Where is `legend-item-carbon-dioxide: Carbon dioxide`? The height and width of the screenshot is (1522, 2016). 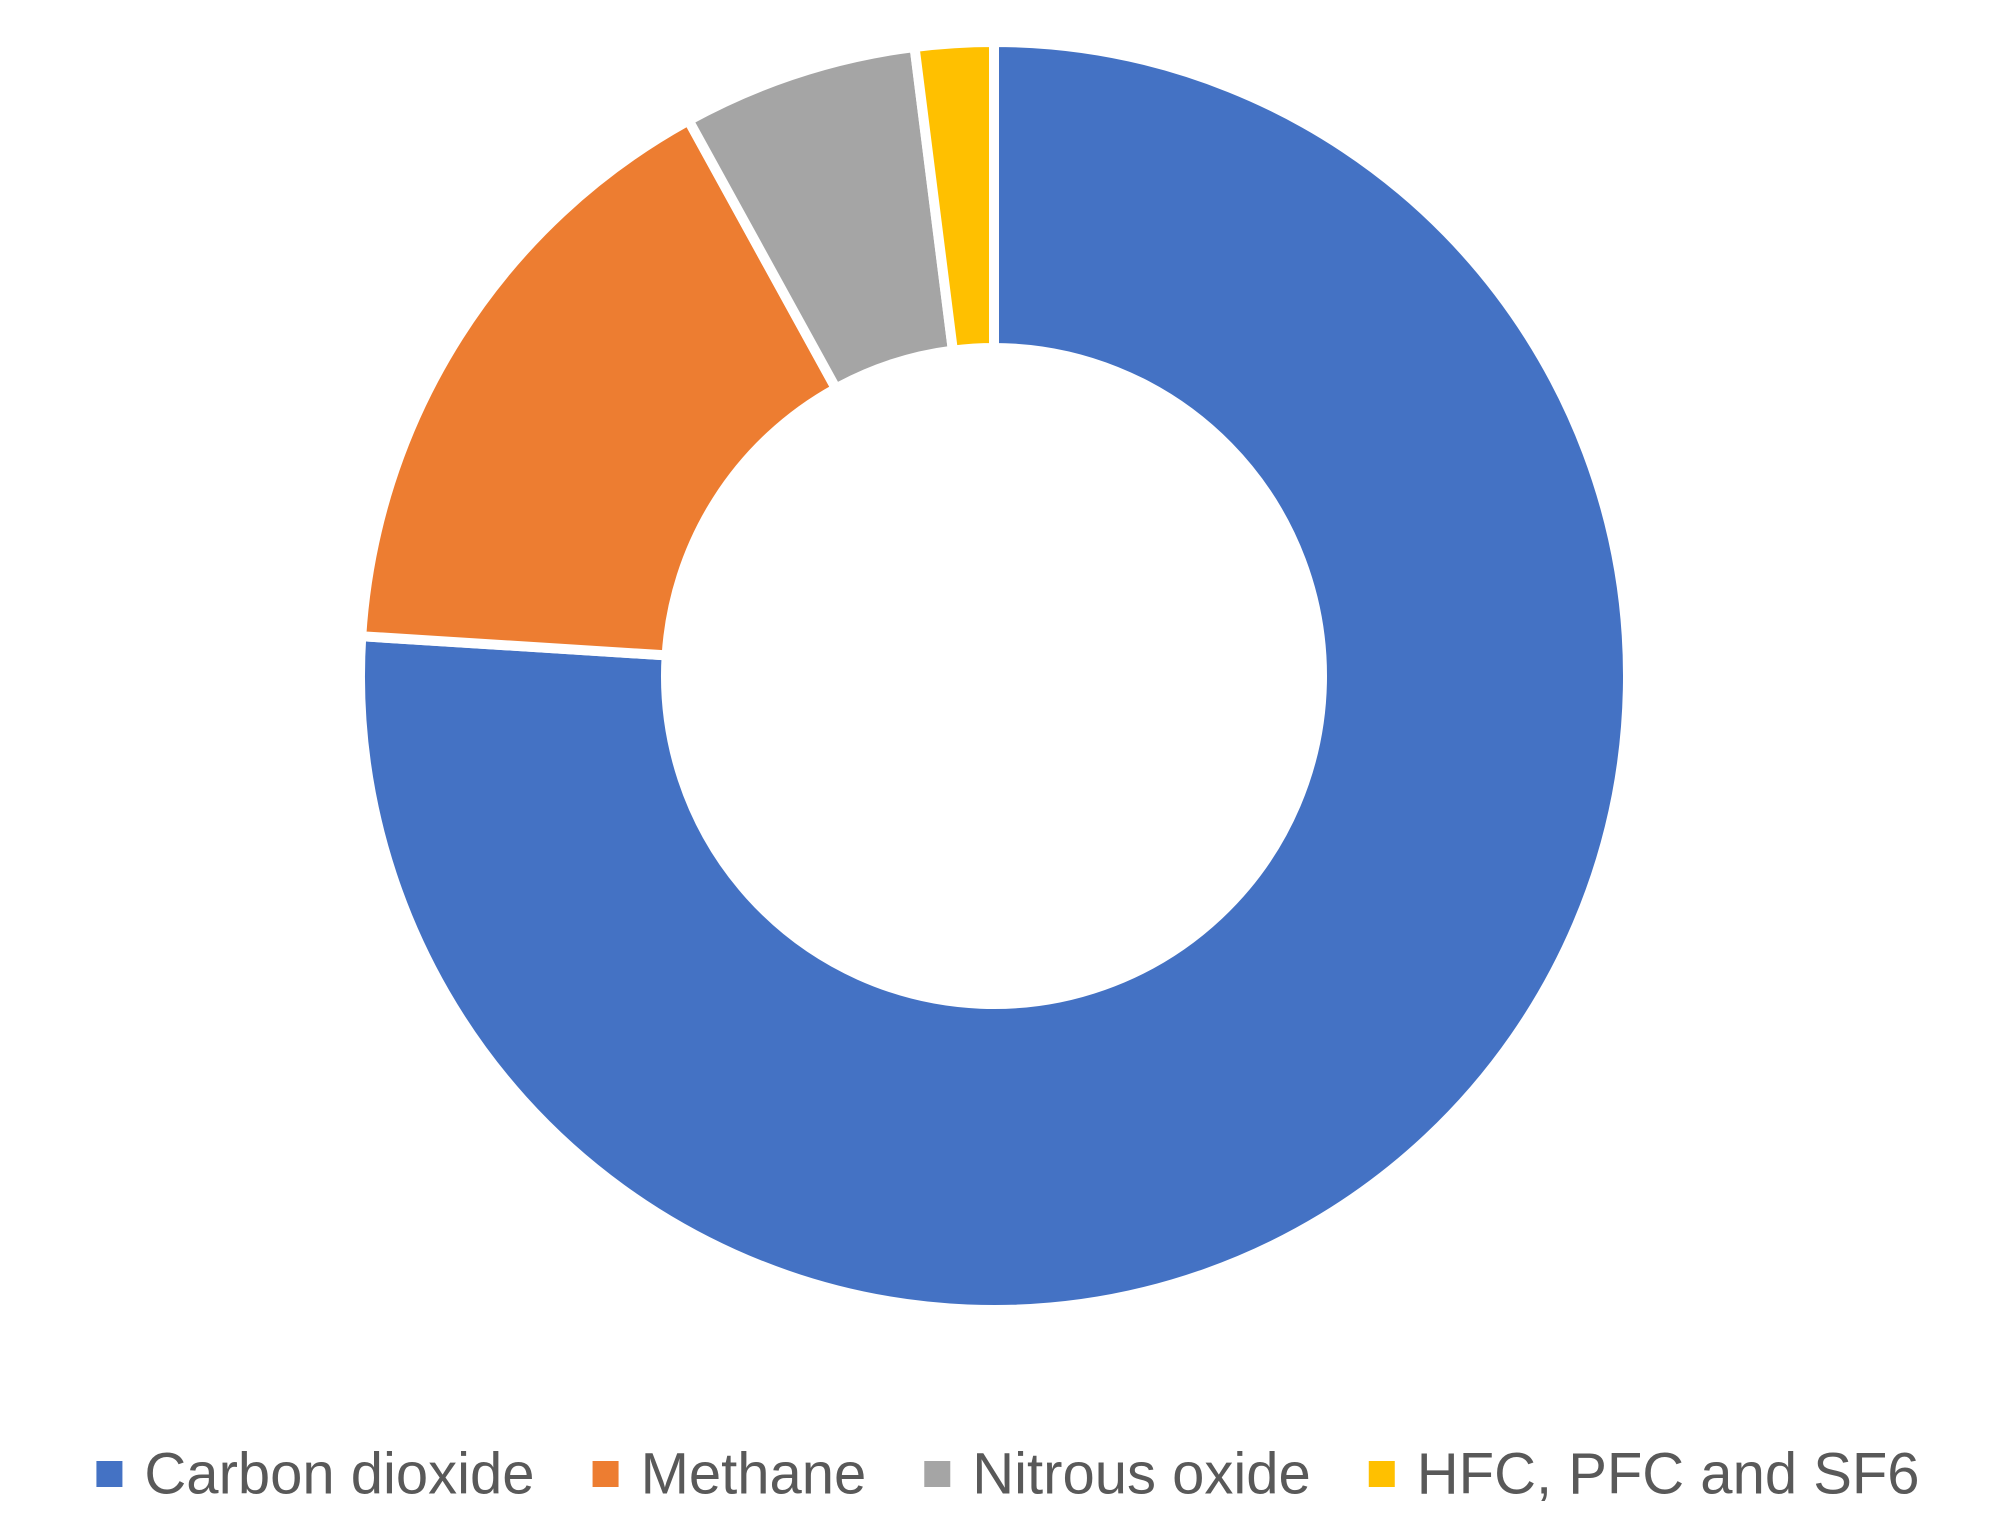 legend-item-carbon-dioxide: Carbon dioxide is located at coordinates (315, 1474).